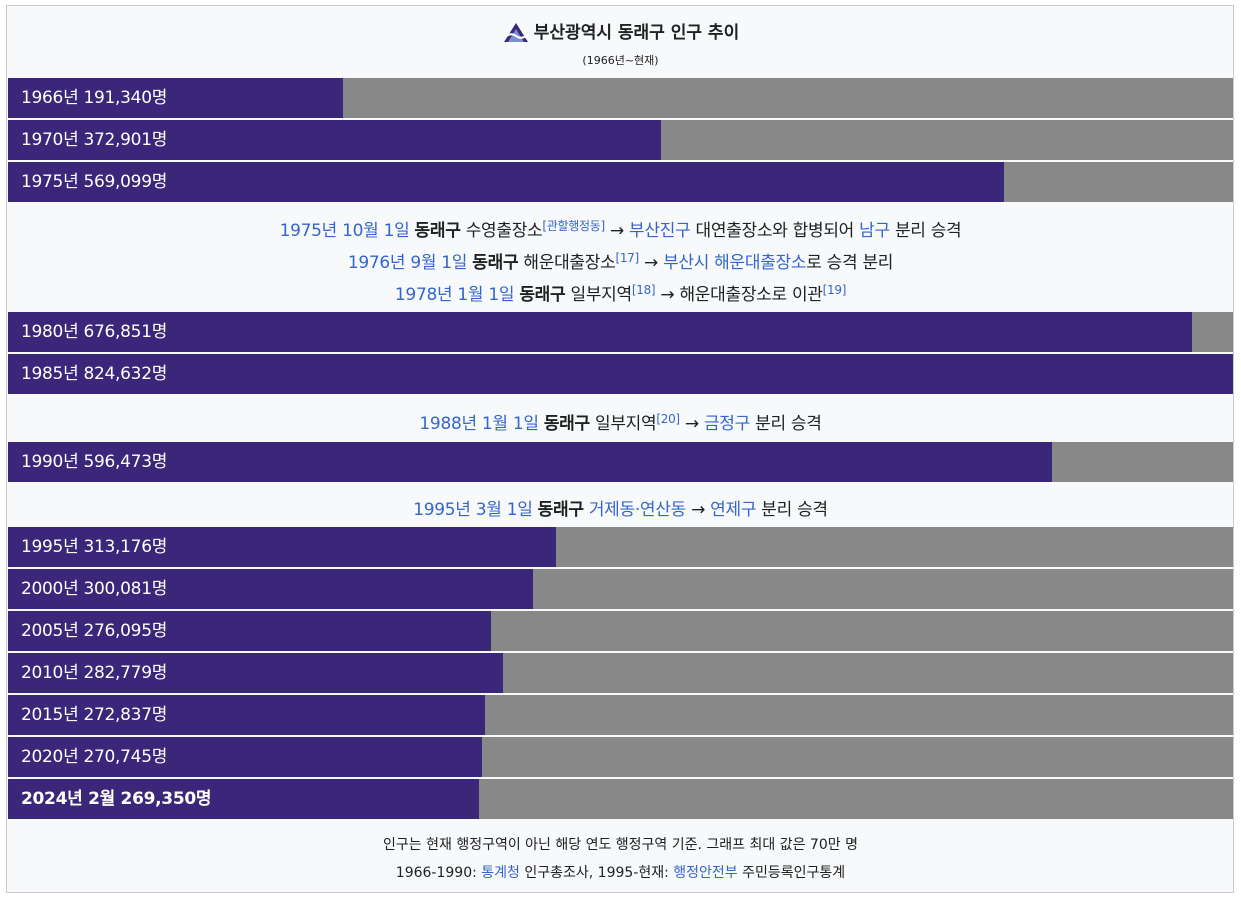 The width and height of the screenshot is (1241, 899). I want to click on district-link: 연제구, so click(733, 510).